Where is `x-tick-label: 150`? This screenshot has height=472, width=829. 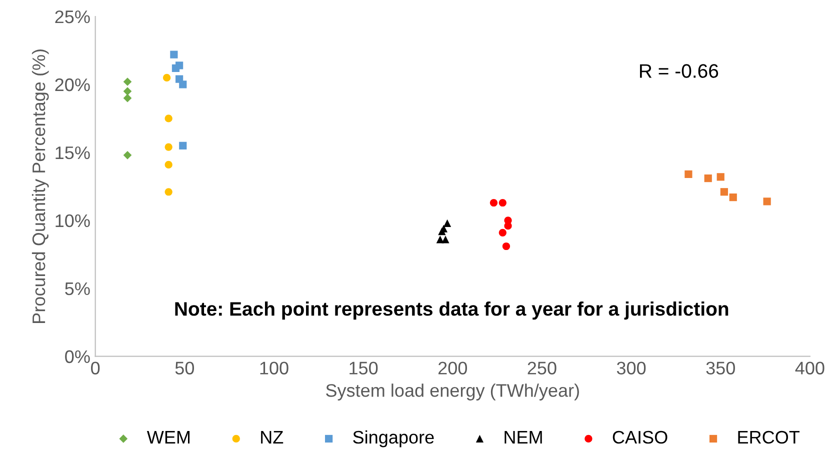
x-tick-label: 150 is located at coordinates (364, 368).